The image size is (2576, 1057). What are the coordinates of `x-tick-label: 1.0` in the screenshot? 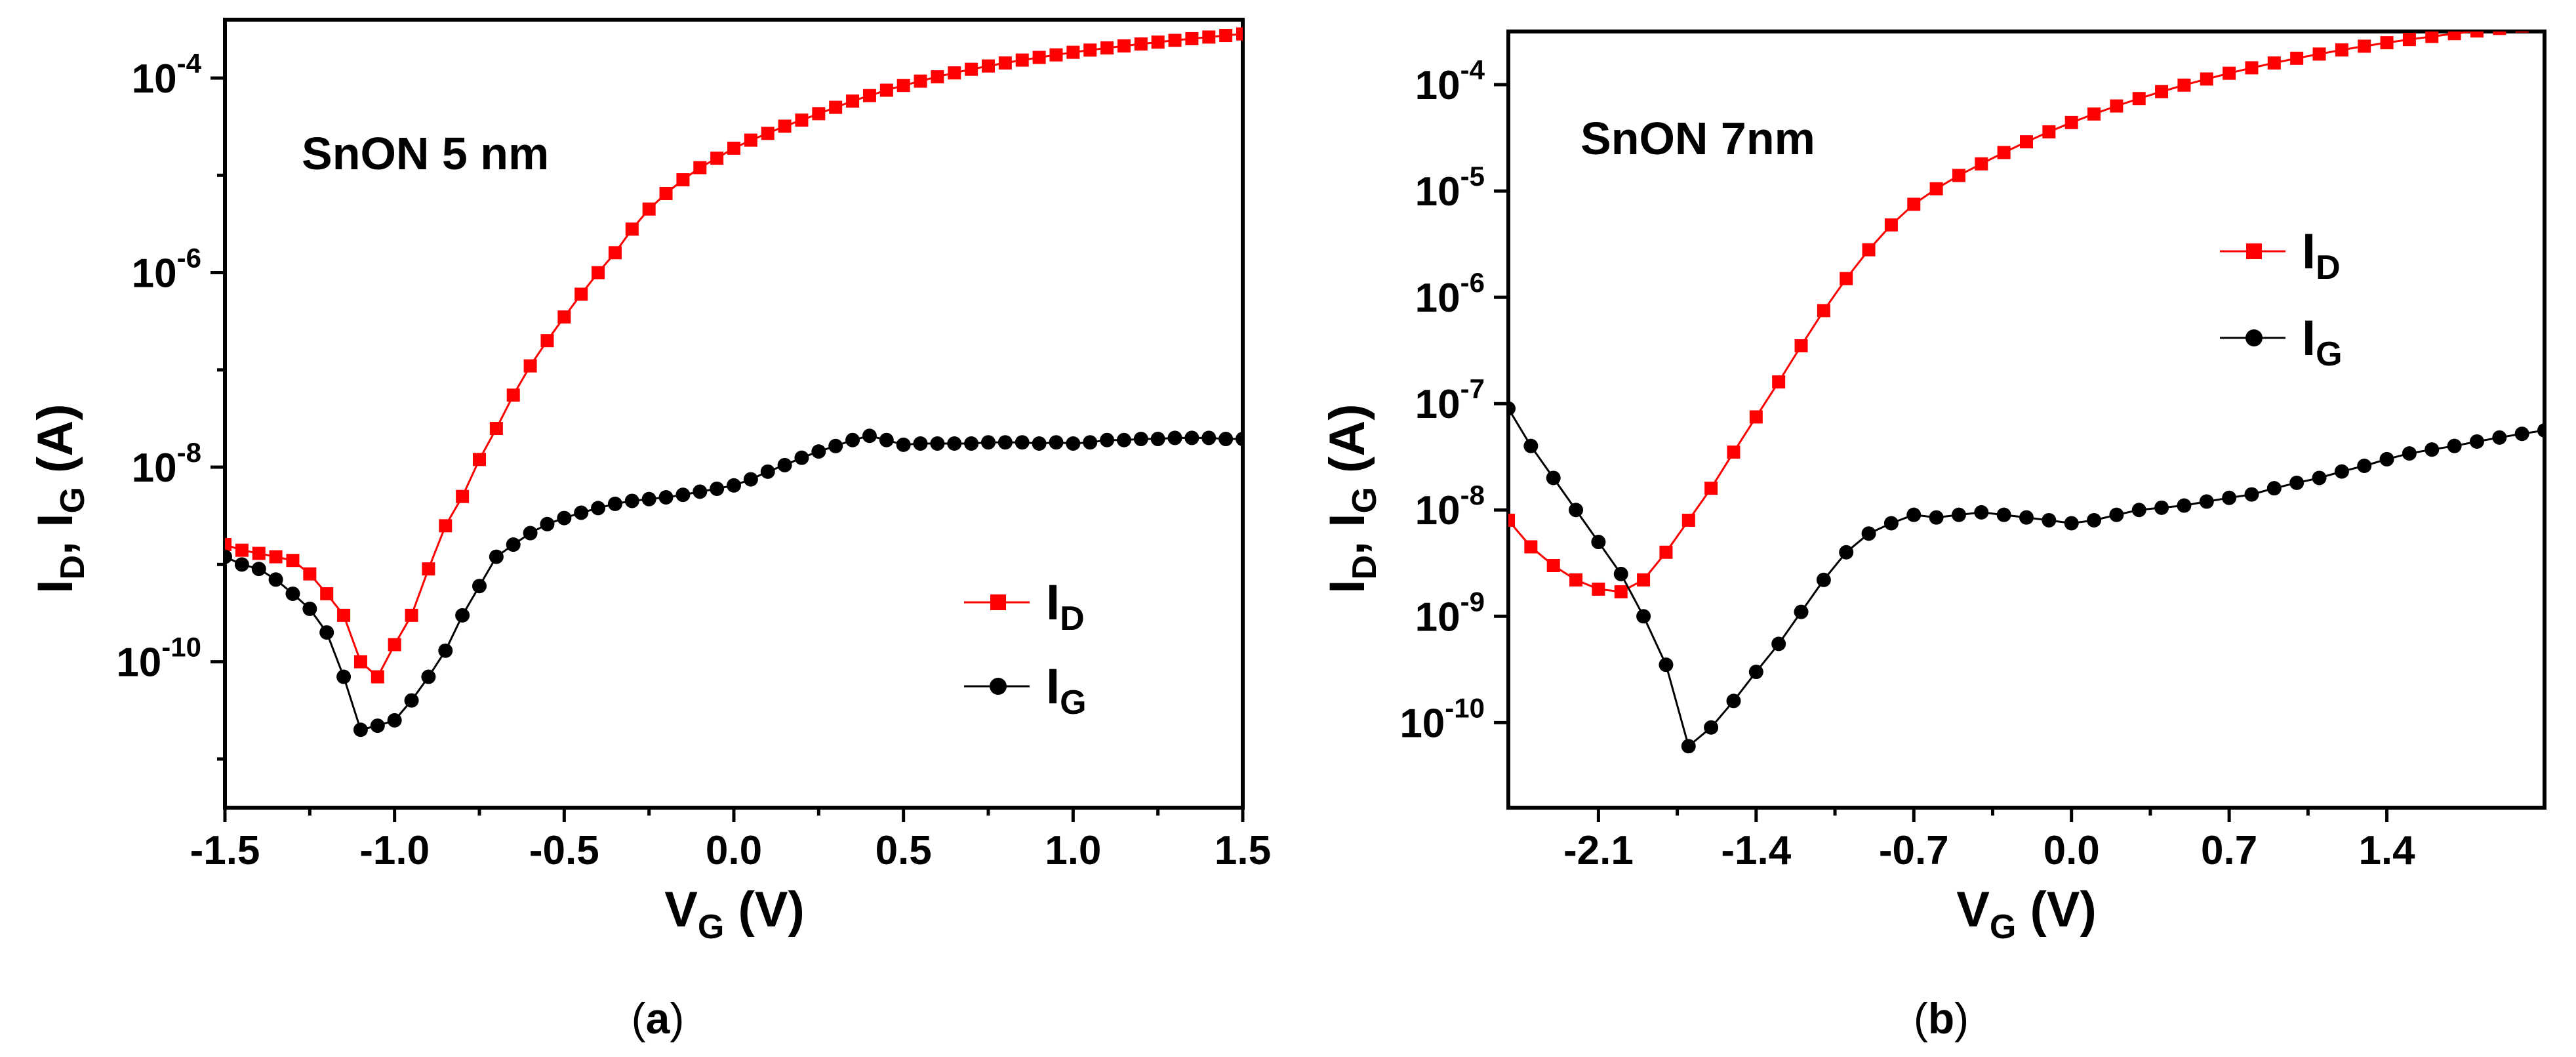 It's located at (1073, 851).